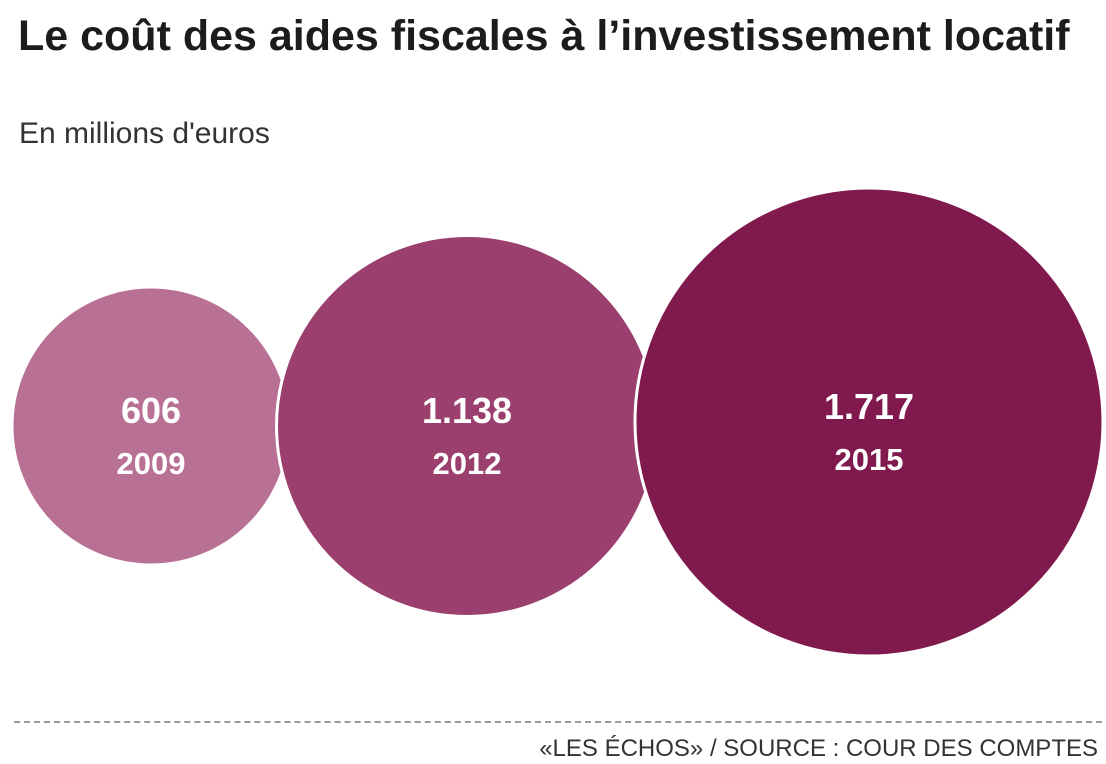 The height and width of the screenshot is (764, 1106). Describe the element at coordinates (151, 463) in the screenshot. I see `bubble-year-label: 2009` at that location.